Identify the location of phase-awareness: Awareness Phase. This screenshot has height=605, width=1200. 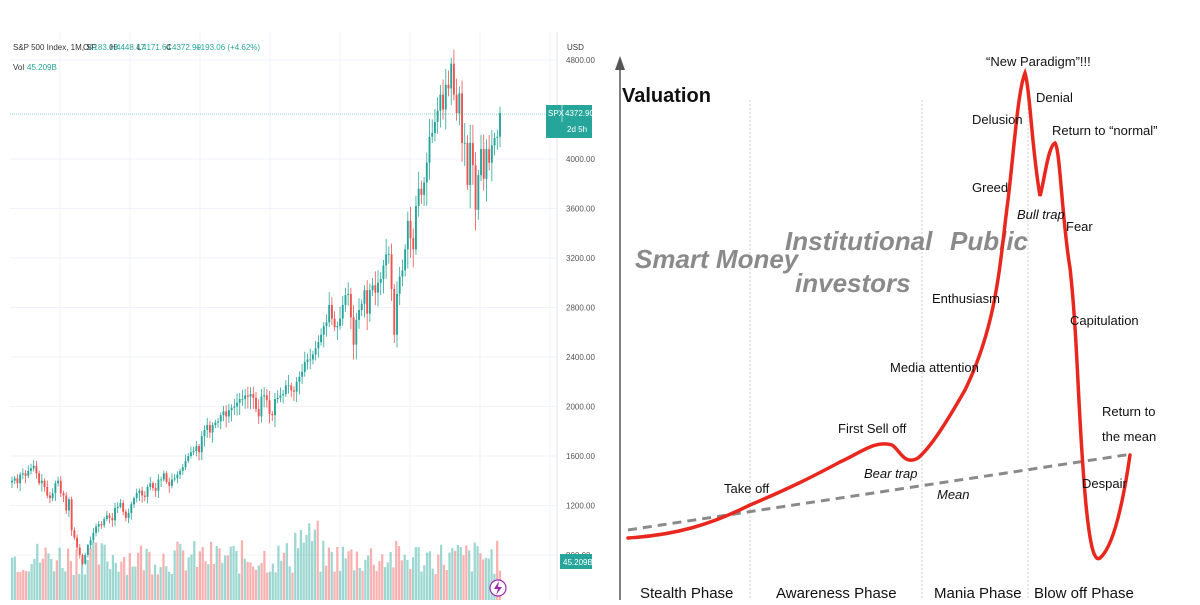
(836, 592).